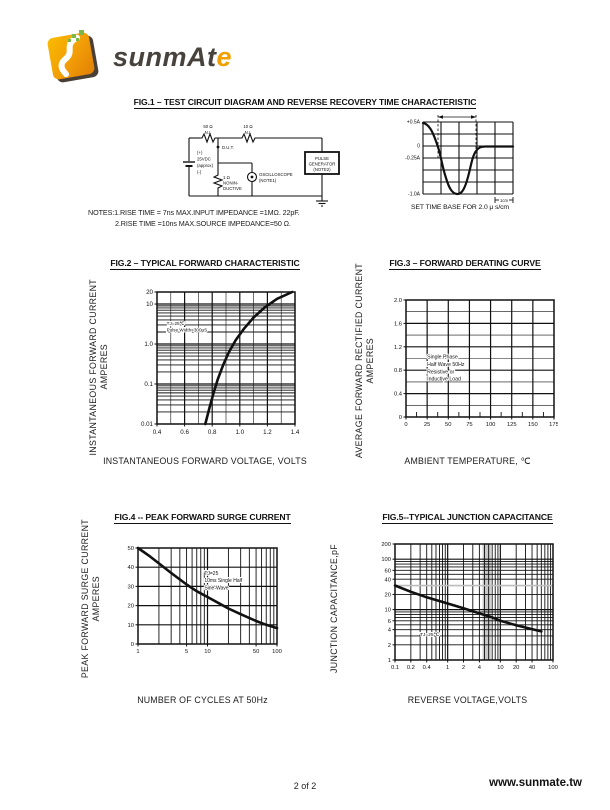 This screenshot has height=810, width=610. What do you see at coordinates (440, 372) in the screenshot?
I see `annotation-line: Resistive or` at bounding box center [440, 372].